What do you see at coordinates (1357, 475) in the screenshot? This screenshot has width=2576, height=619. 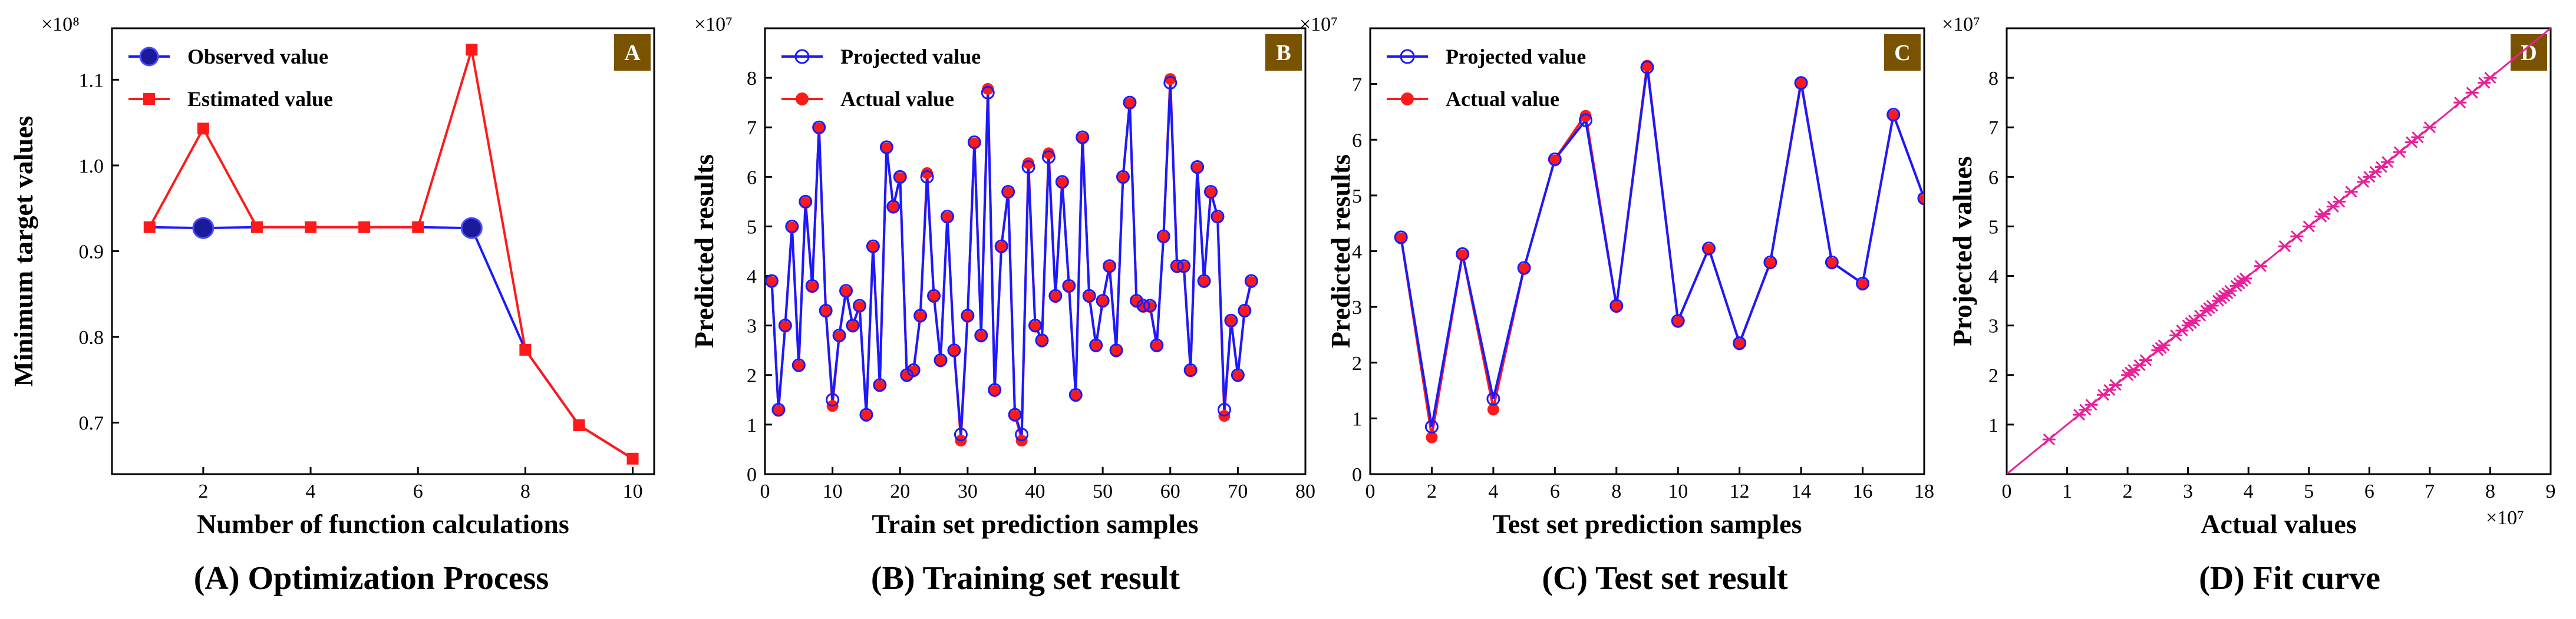 I see `y-tick-label: 0` at bounding box center [1357, 475].